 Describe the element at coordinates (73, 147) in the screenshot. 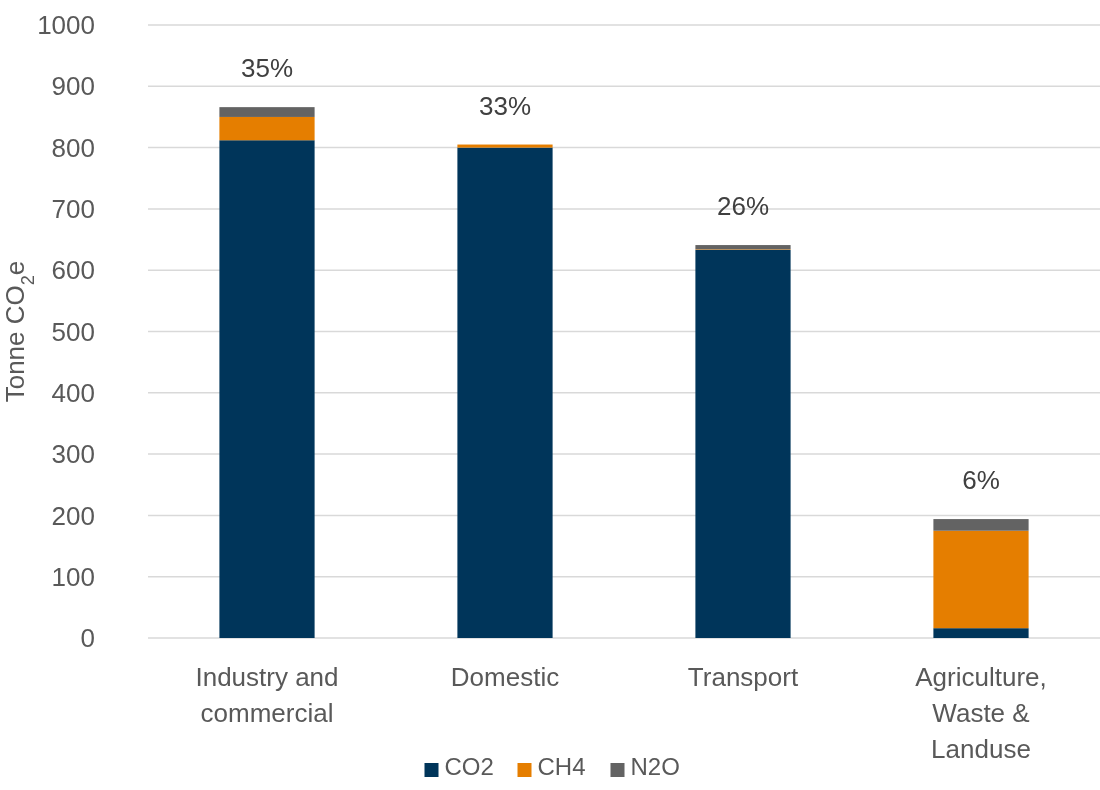

I see `y-tick-label: 800` at that location.